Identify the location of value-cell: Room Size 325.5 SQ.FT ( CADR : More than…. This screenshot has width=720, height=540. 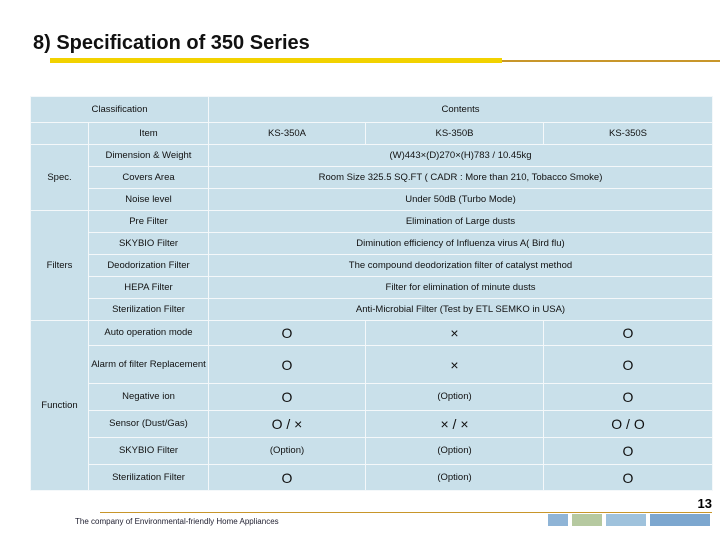
(460, 177).